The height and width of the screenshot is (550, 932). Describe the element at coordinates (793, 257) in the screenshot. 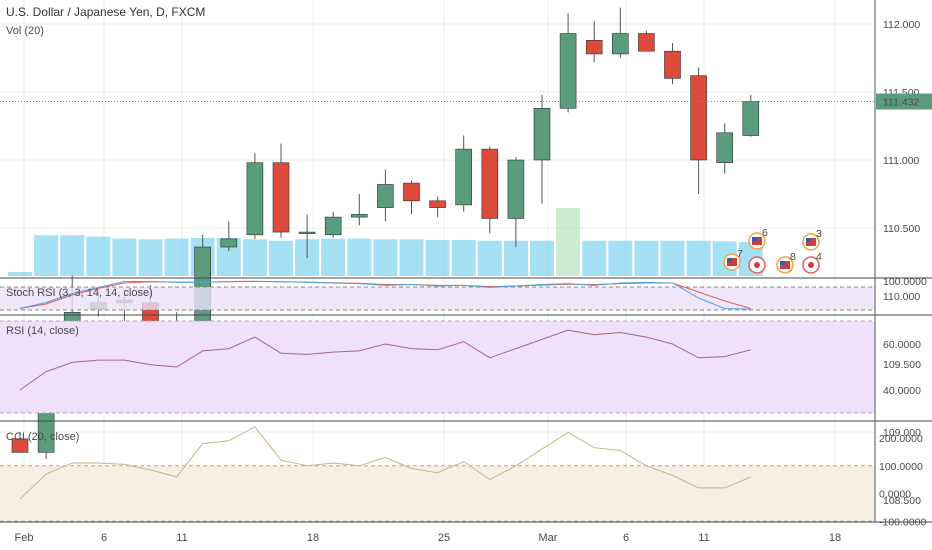

I see `event-count: 8` at that location.